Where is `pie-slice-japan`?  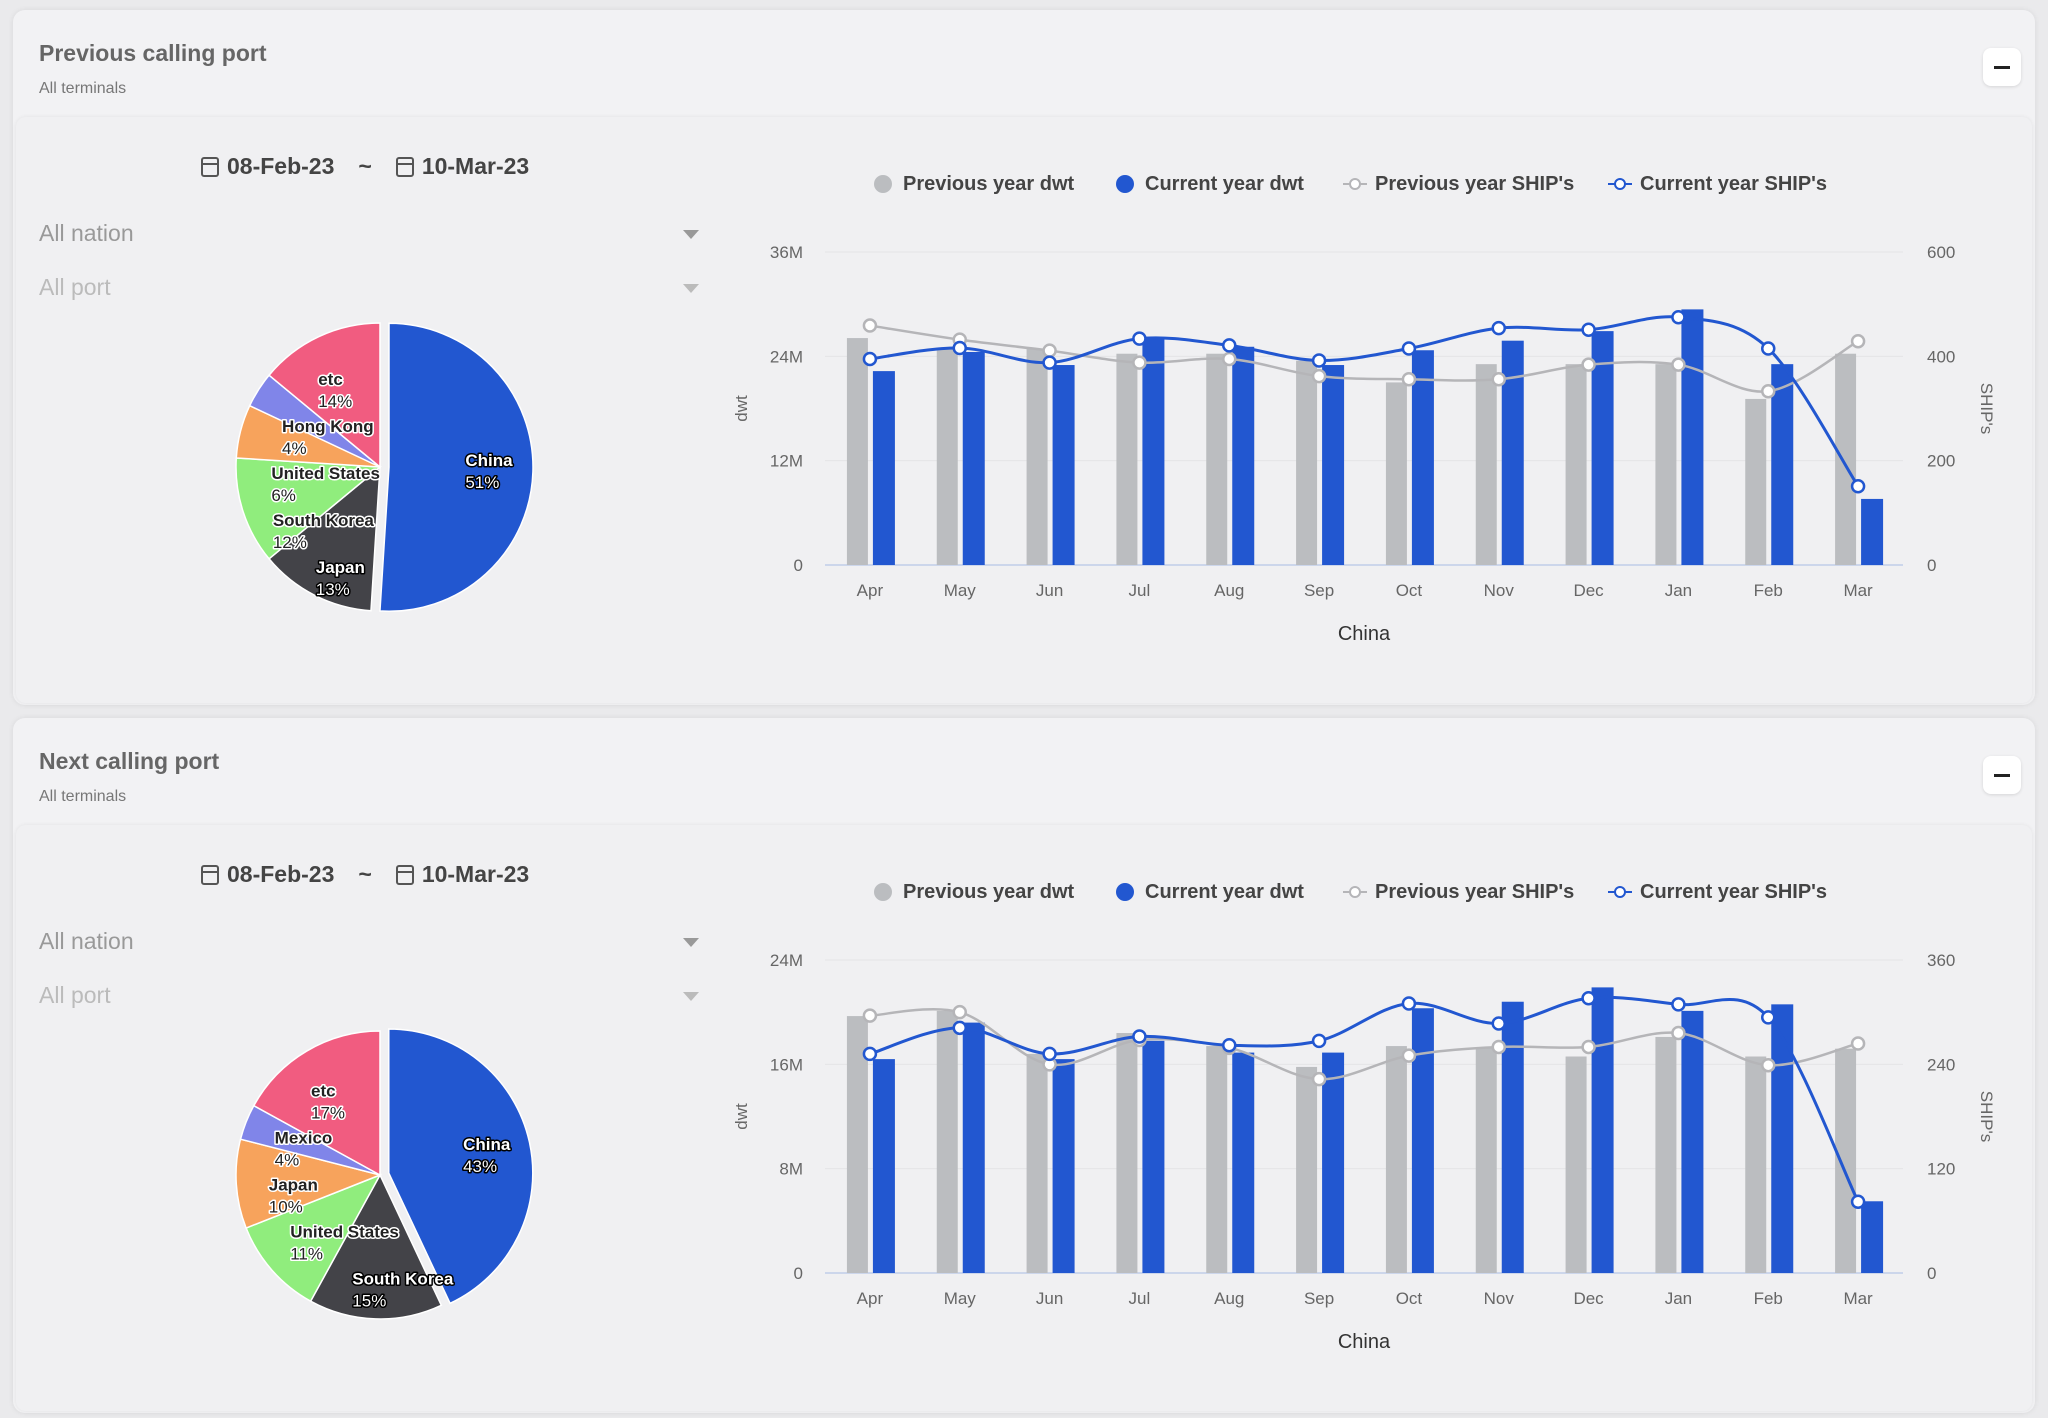
pie-slice-japan is located at coordinates (324, 538).